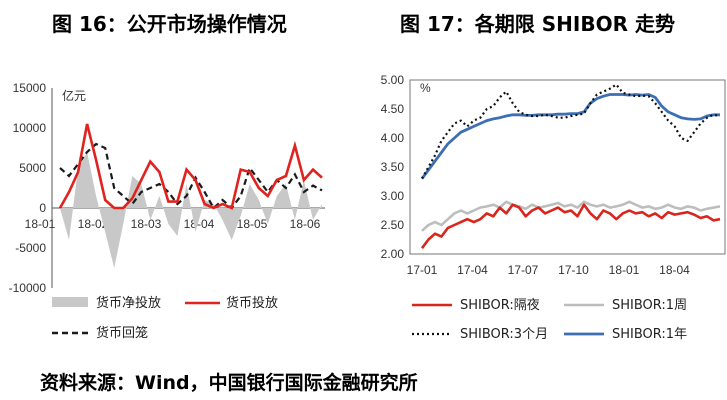 Image resolution: width=727 pixels, height=400 pixels. What do you see at coordinates (523, 270) in the screenshot?
I see `x-tick-label: 17-07` at bounding box center [523, 270].